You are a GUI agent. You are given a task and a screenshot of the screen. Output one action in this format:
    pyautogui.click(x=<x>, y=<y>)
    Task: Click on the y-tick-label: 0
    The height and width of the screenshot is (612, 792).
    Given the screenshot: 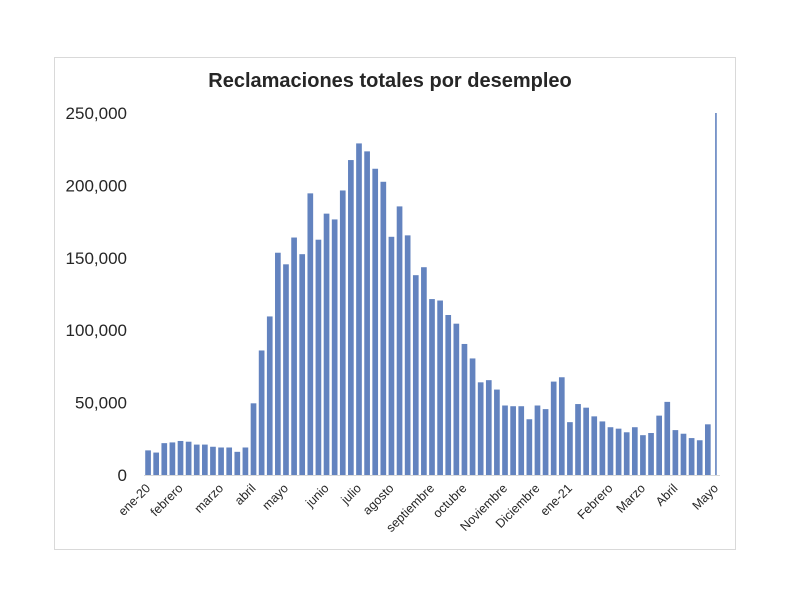 What is the action you would take?
    pyautogui.click(x=122, y=475)
    